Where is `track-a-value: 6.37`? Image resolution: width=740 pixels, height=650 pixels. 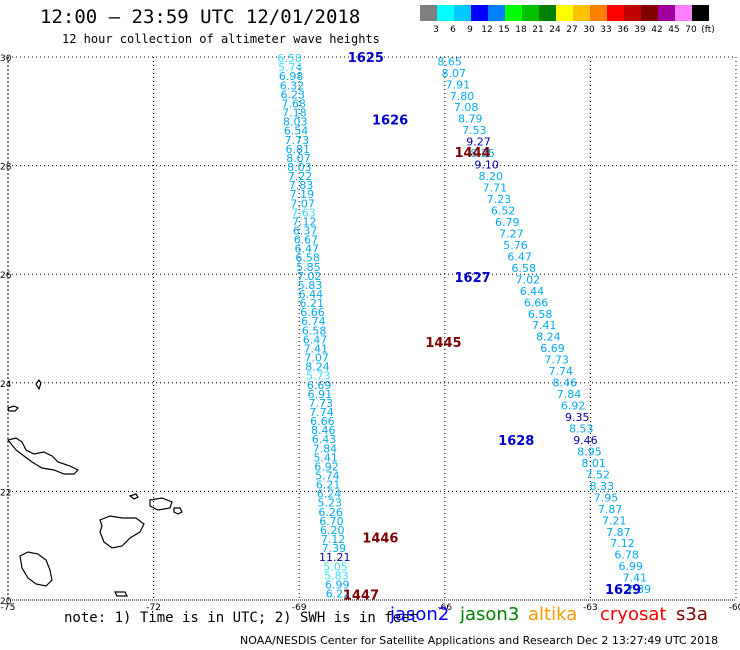 track-a-value: 6.37 is located at coordinates (305, 231).